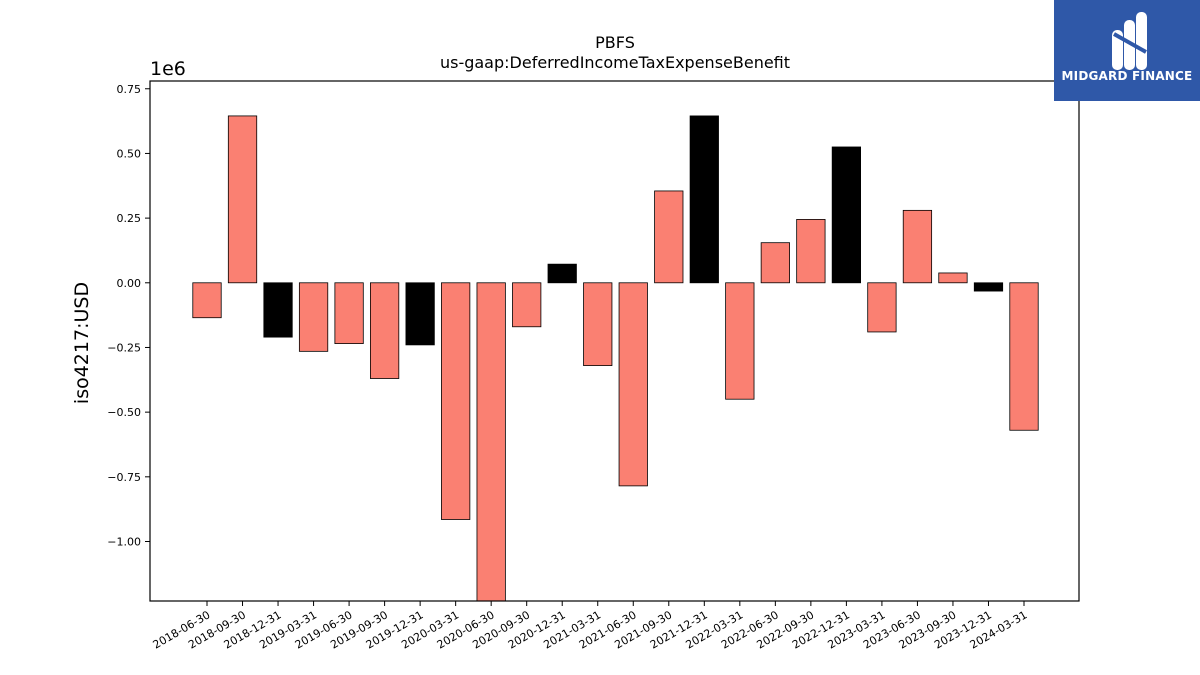 Image resolution: width=1200 pixels, height=675 pixels. Describe the element at coordinates (82, 343) in the screenshot. I see `y-axis-label: iso4217:USD` at that location.